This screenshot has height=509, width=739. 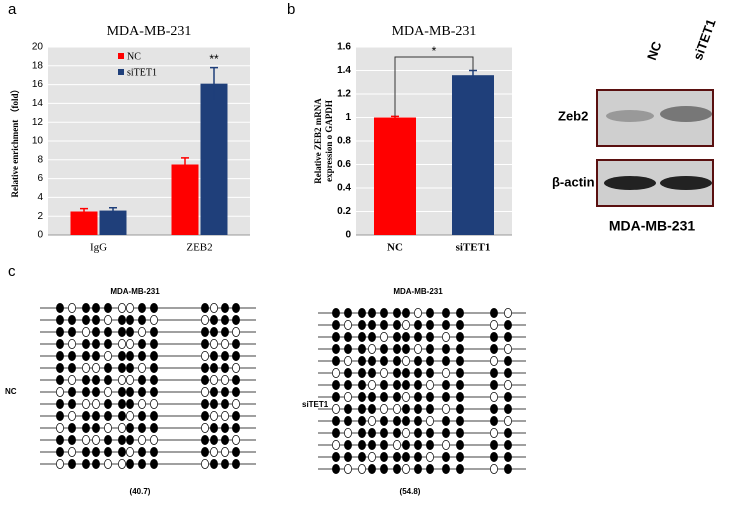 I want to click on x-tick-label: ZEB2, so click(x=199, y=248).